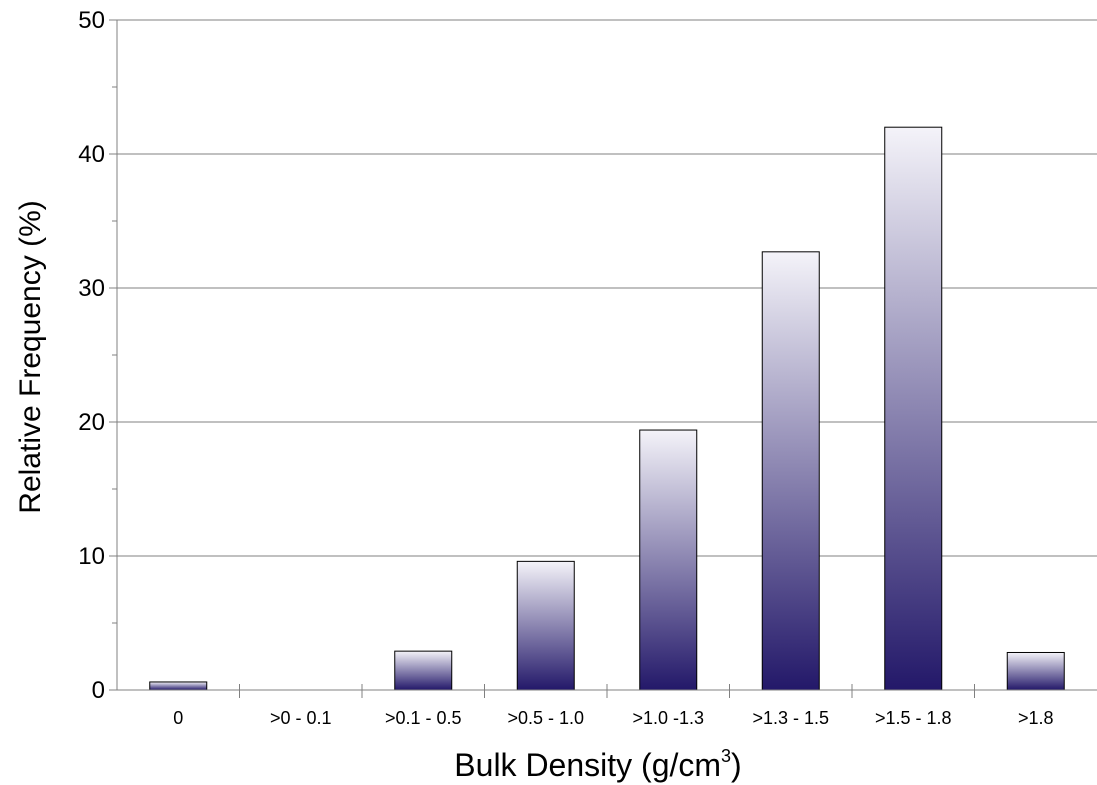 The height and width of the screenshot is (785, 1097). Describe the element at coordinates (726, 756) in the screenshot. I see `x-axis-title-superscript: 3` at that location.